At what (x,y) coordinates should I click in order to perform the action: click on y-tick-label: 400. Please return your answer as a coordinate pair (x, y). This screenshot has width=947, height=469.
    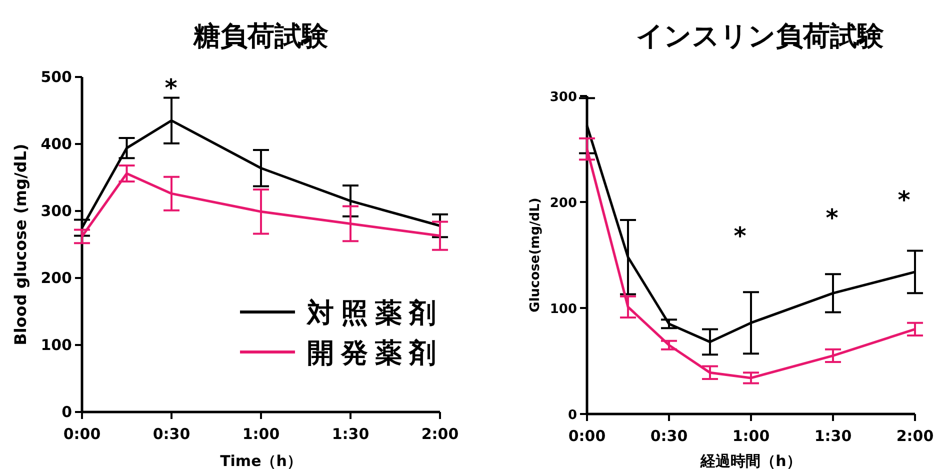
    Looking at the image, I should click on (56, 144).